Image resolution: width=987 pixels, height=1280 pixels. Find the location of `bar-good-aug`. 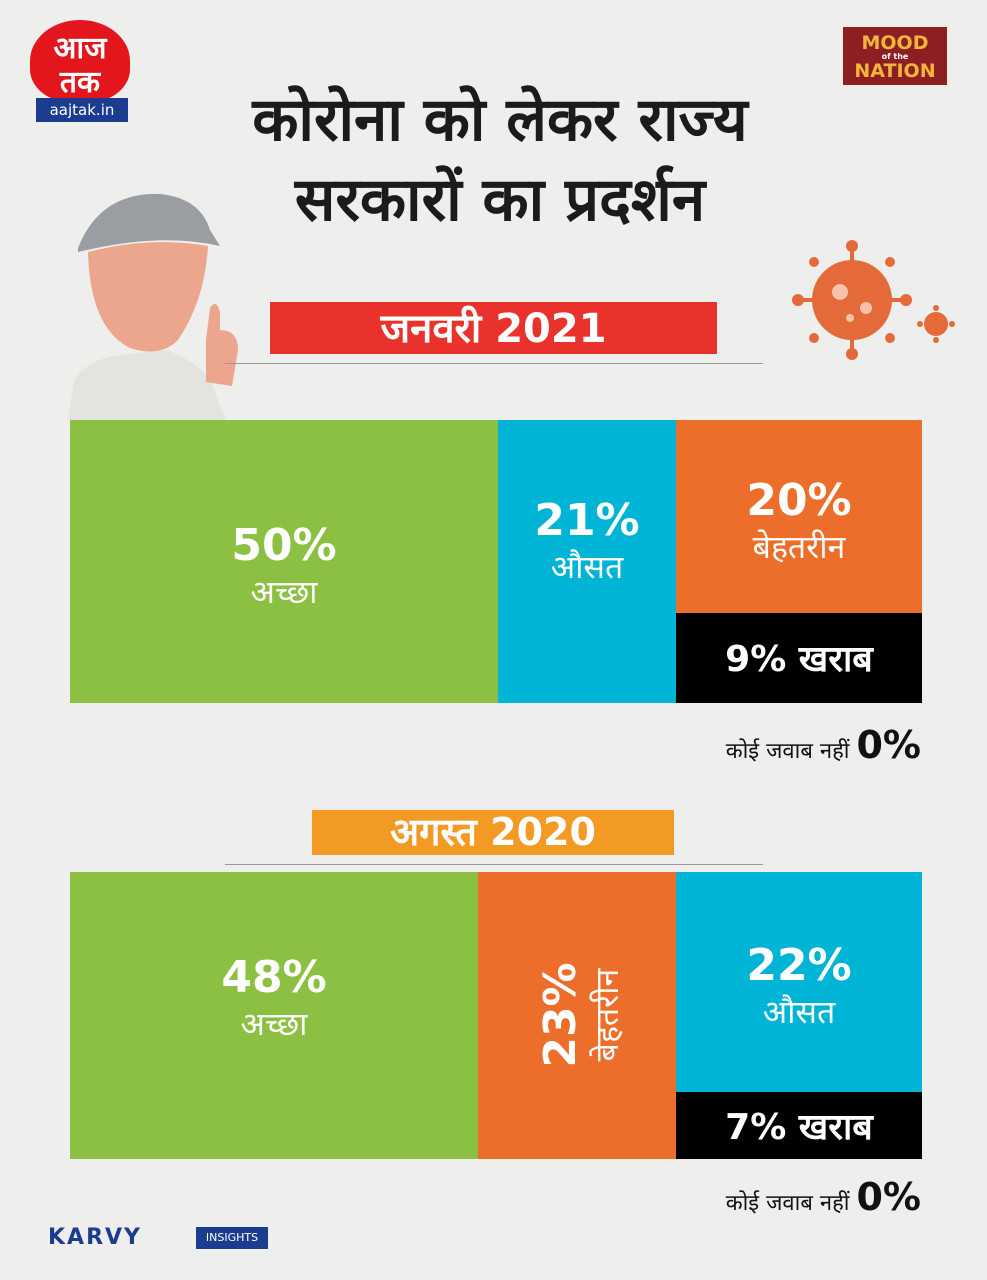

bar-good-aug is located at coordinates (274, 1015).